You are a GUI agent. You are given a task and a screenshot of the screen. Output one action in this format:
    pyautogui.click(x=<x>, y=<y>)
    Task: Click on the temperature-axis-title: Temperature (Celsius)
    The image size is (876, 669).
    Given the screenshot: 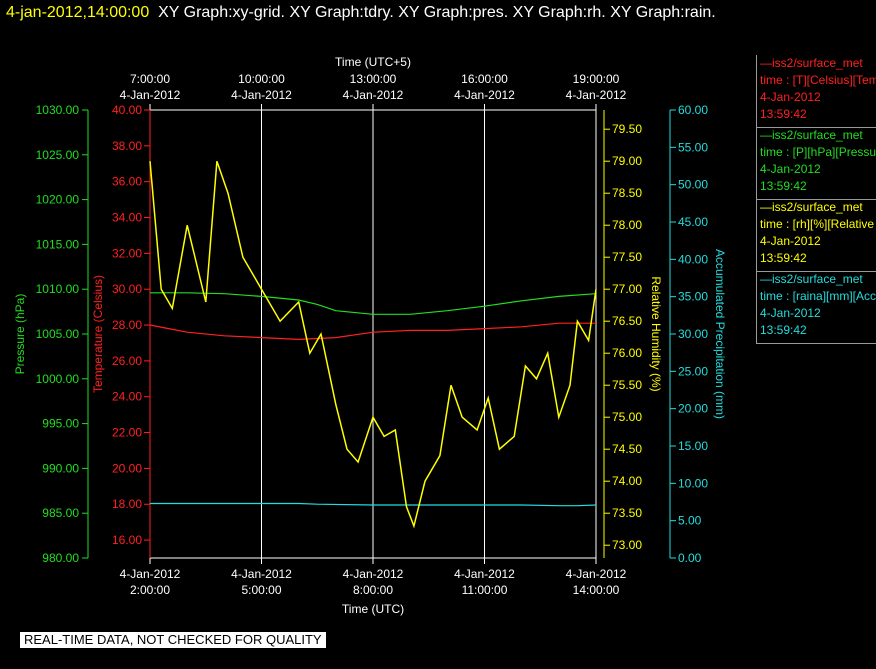 What is the action you would take?
    pyautogui.click(x=98, y=334)
    